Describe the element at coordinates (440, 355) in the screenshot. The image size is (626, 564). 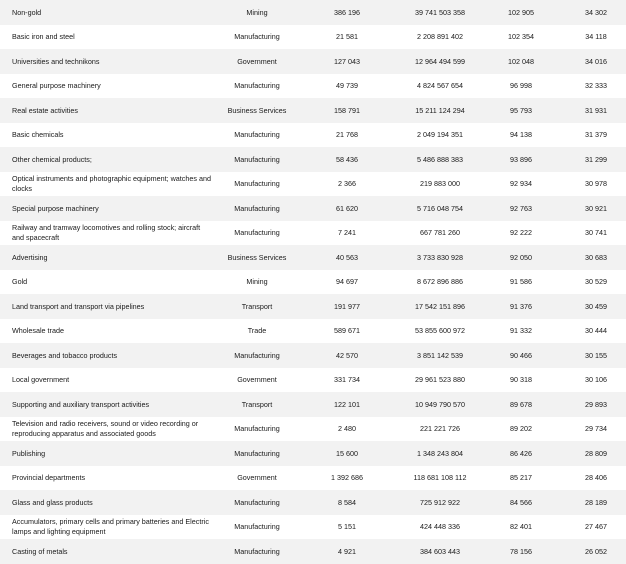
I see `total-value-cell: 3 851 142 539` at that location.